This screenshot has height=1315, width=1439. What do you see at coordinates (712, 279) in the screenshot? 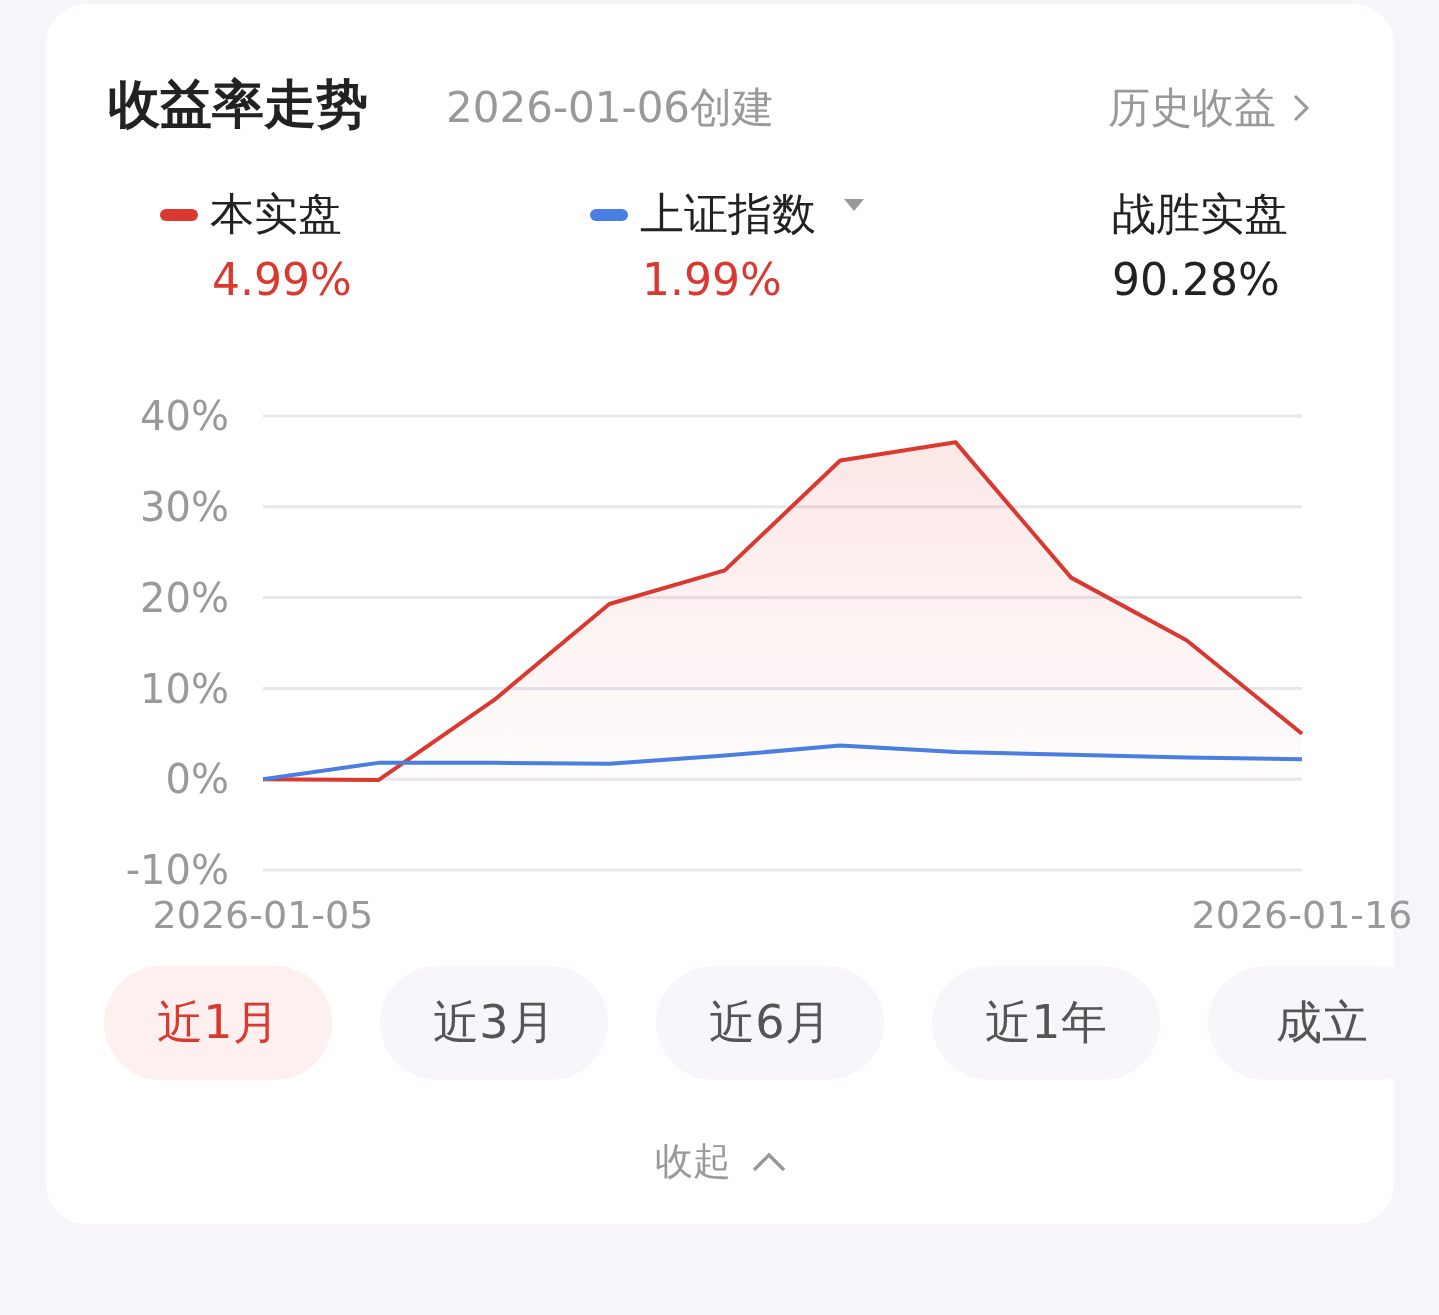
I see `text: 1.99%` at bounding box center [712, 279].